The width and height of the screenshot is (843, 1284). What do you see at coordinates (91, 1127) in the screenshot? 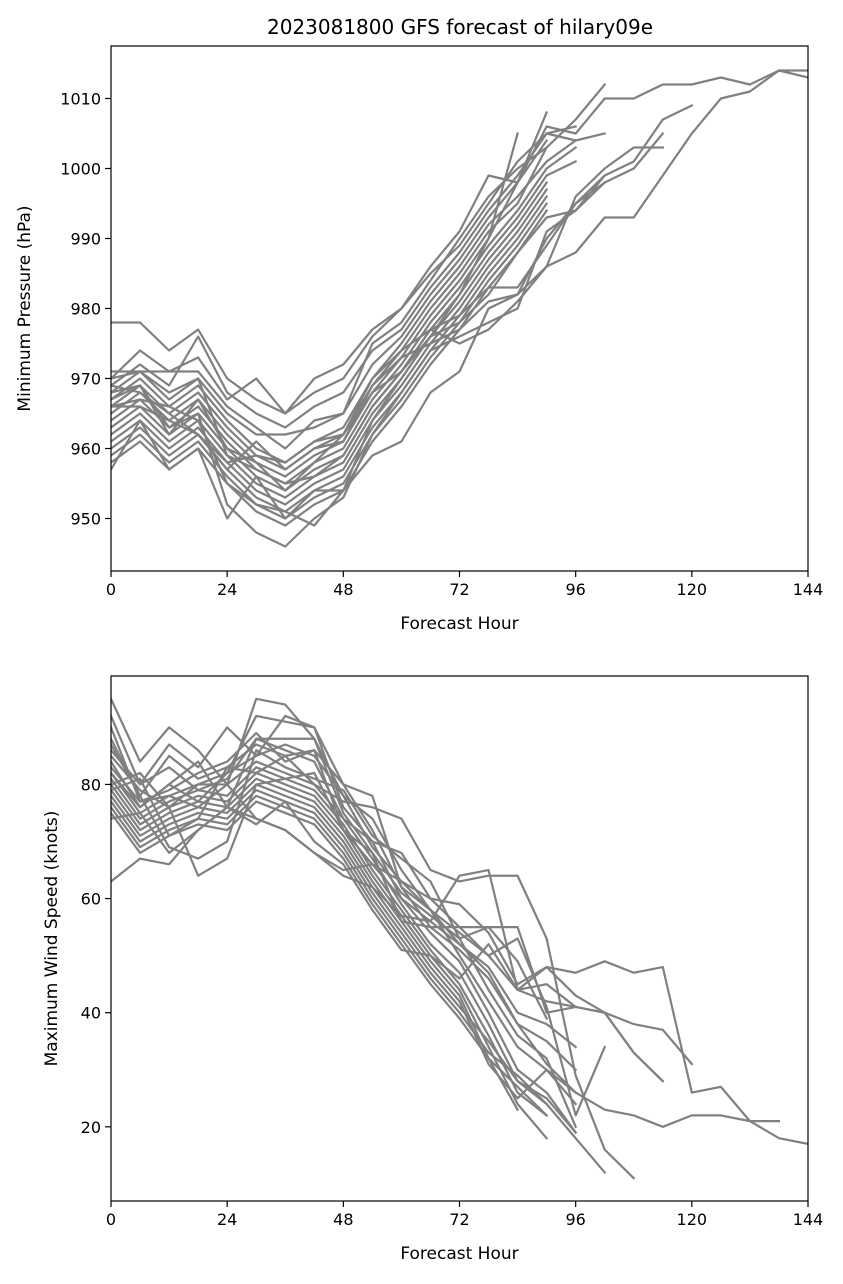
I see `y-tick-label: 20` at bounding box center [91, 1127].